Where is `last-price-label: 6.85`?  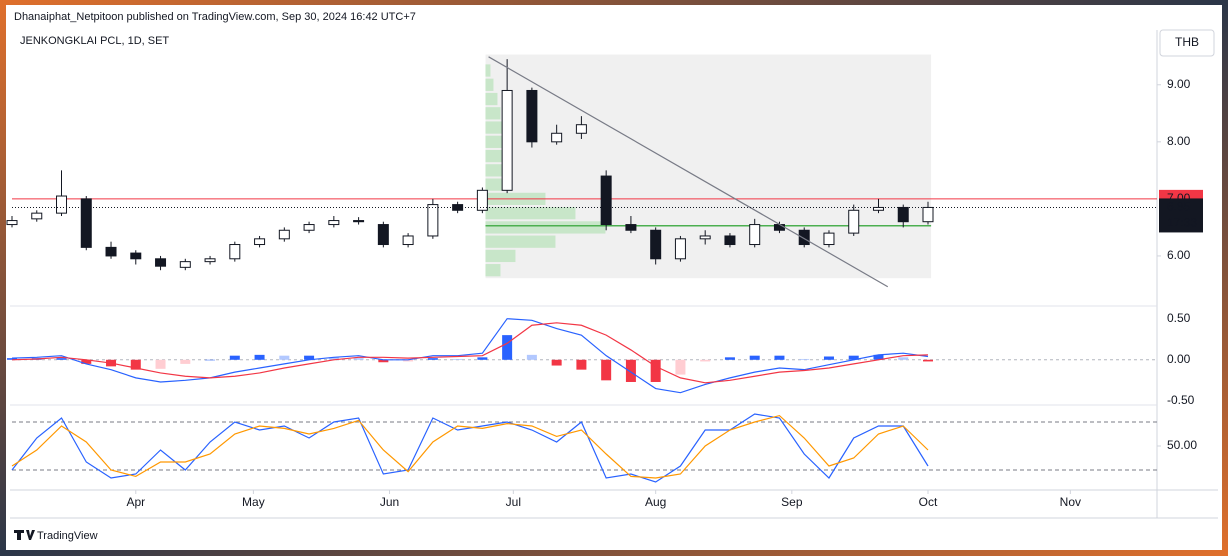 last-price-label: 6.85 is located at coordinates (1179, 207).